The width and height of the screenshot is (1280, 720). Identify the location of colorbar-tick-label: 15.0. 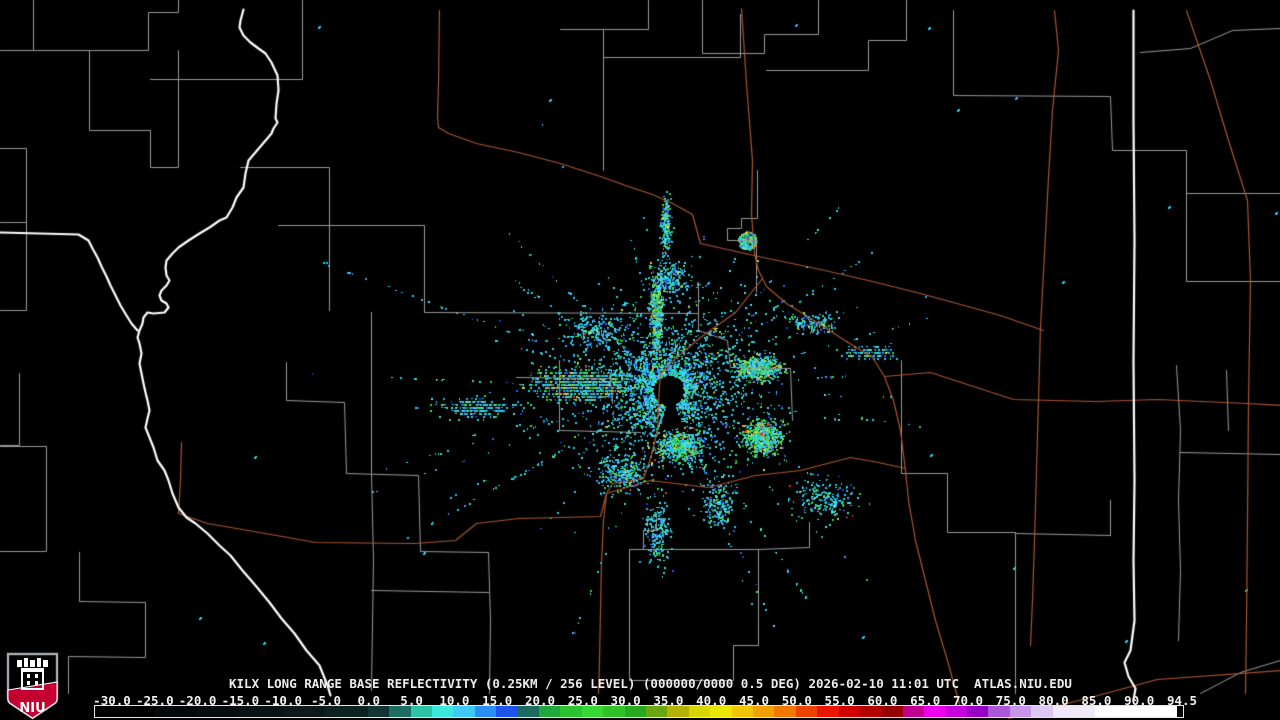
(497, 700).